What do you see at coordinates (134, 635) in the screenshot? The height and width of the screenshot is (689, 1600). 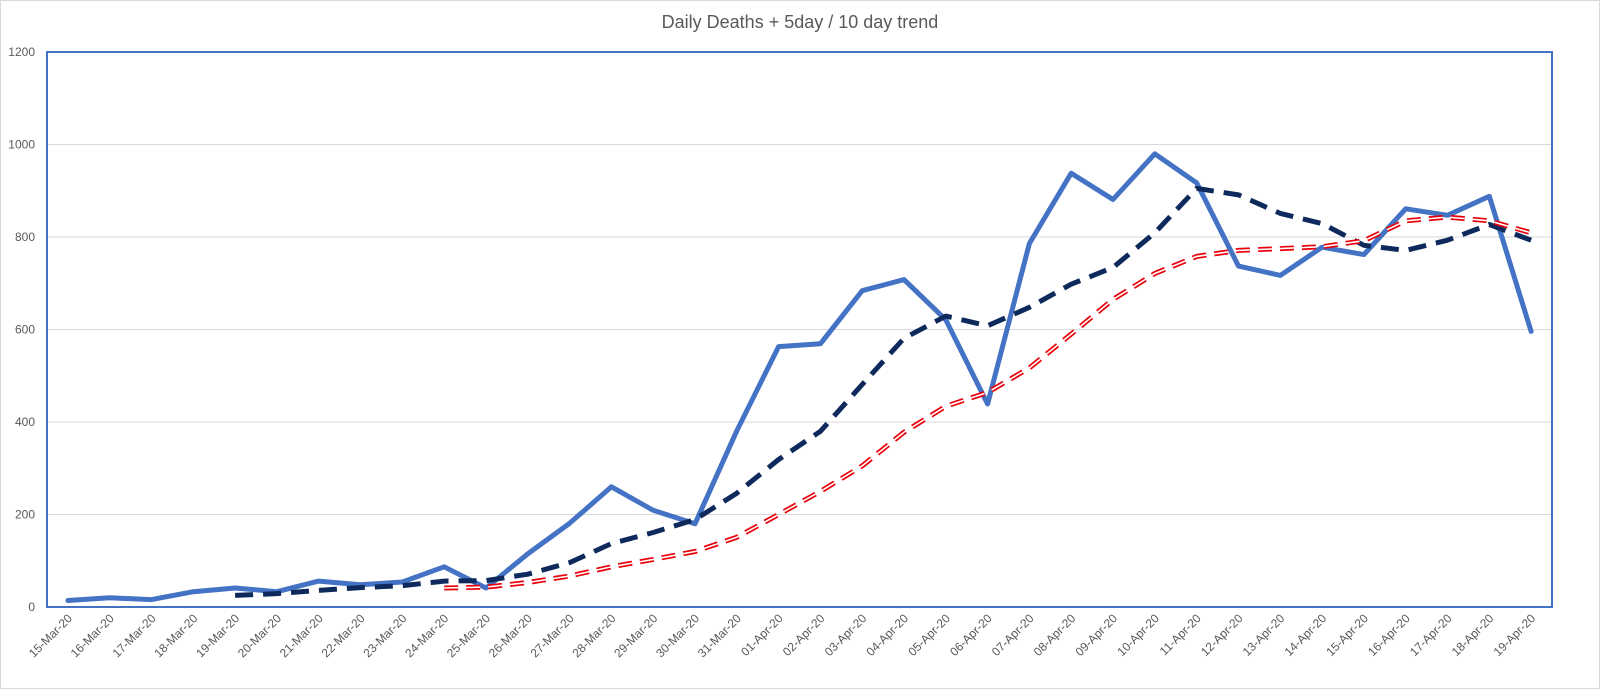 I see `x-tick-label: 17-Mar-20` at bounding box center [134, 635].